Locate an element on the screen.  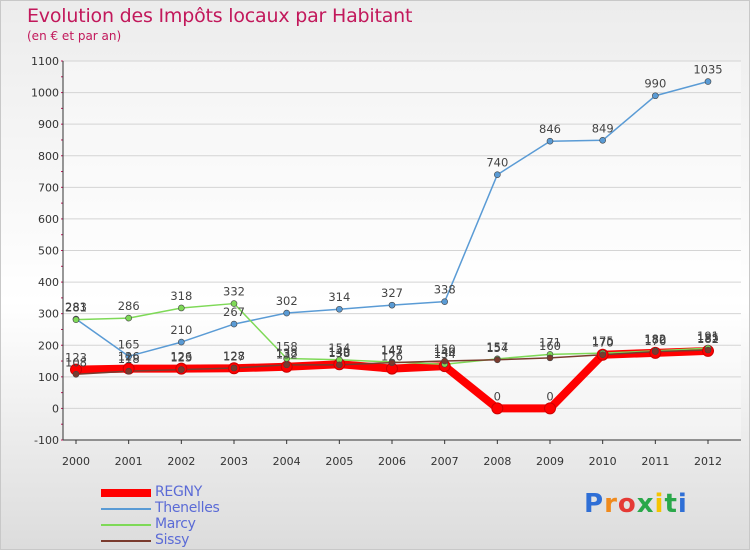
legend-item-regny: REGNY is located at coordinates (201, 492).